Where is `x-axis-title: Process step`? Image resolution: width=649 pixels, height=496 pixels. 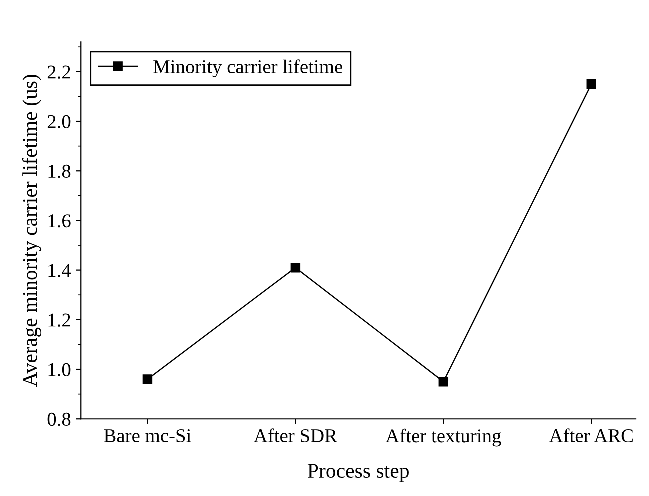 x-axis-title: Process step is located at coordinates (358, 473).